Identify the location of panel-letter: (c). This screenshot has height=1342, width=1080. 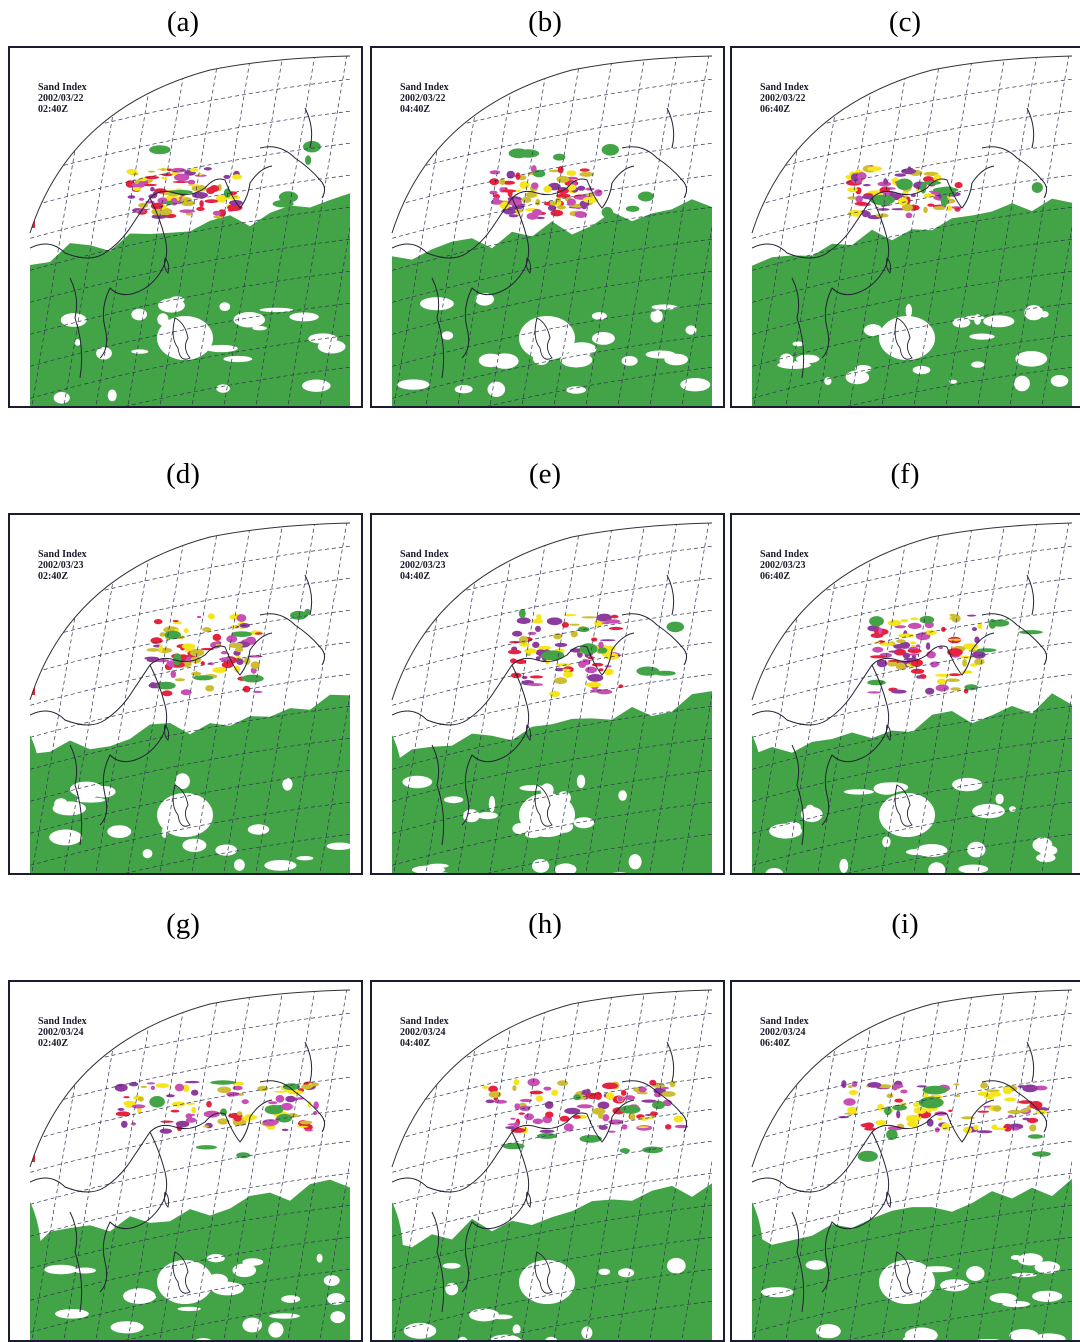
(905, 22).